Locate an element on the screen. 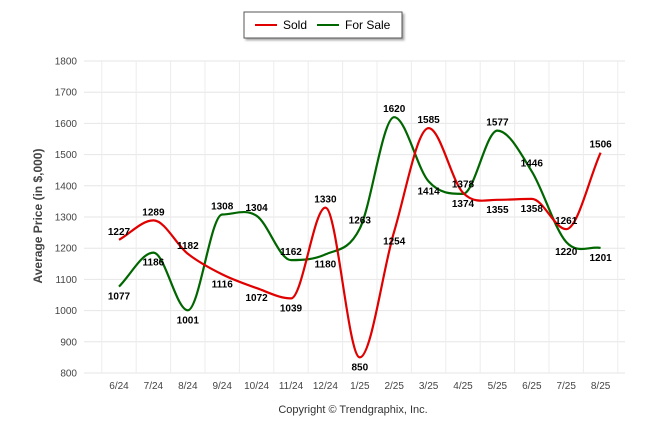 Image resolution: width=646 pixels, height=434 pixels. y-tick-label: 1600 is located at coordinates (66, 124).